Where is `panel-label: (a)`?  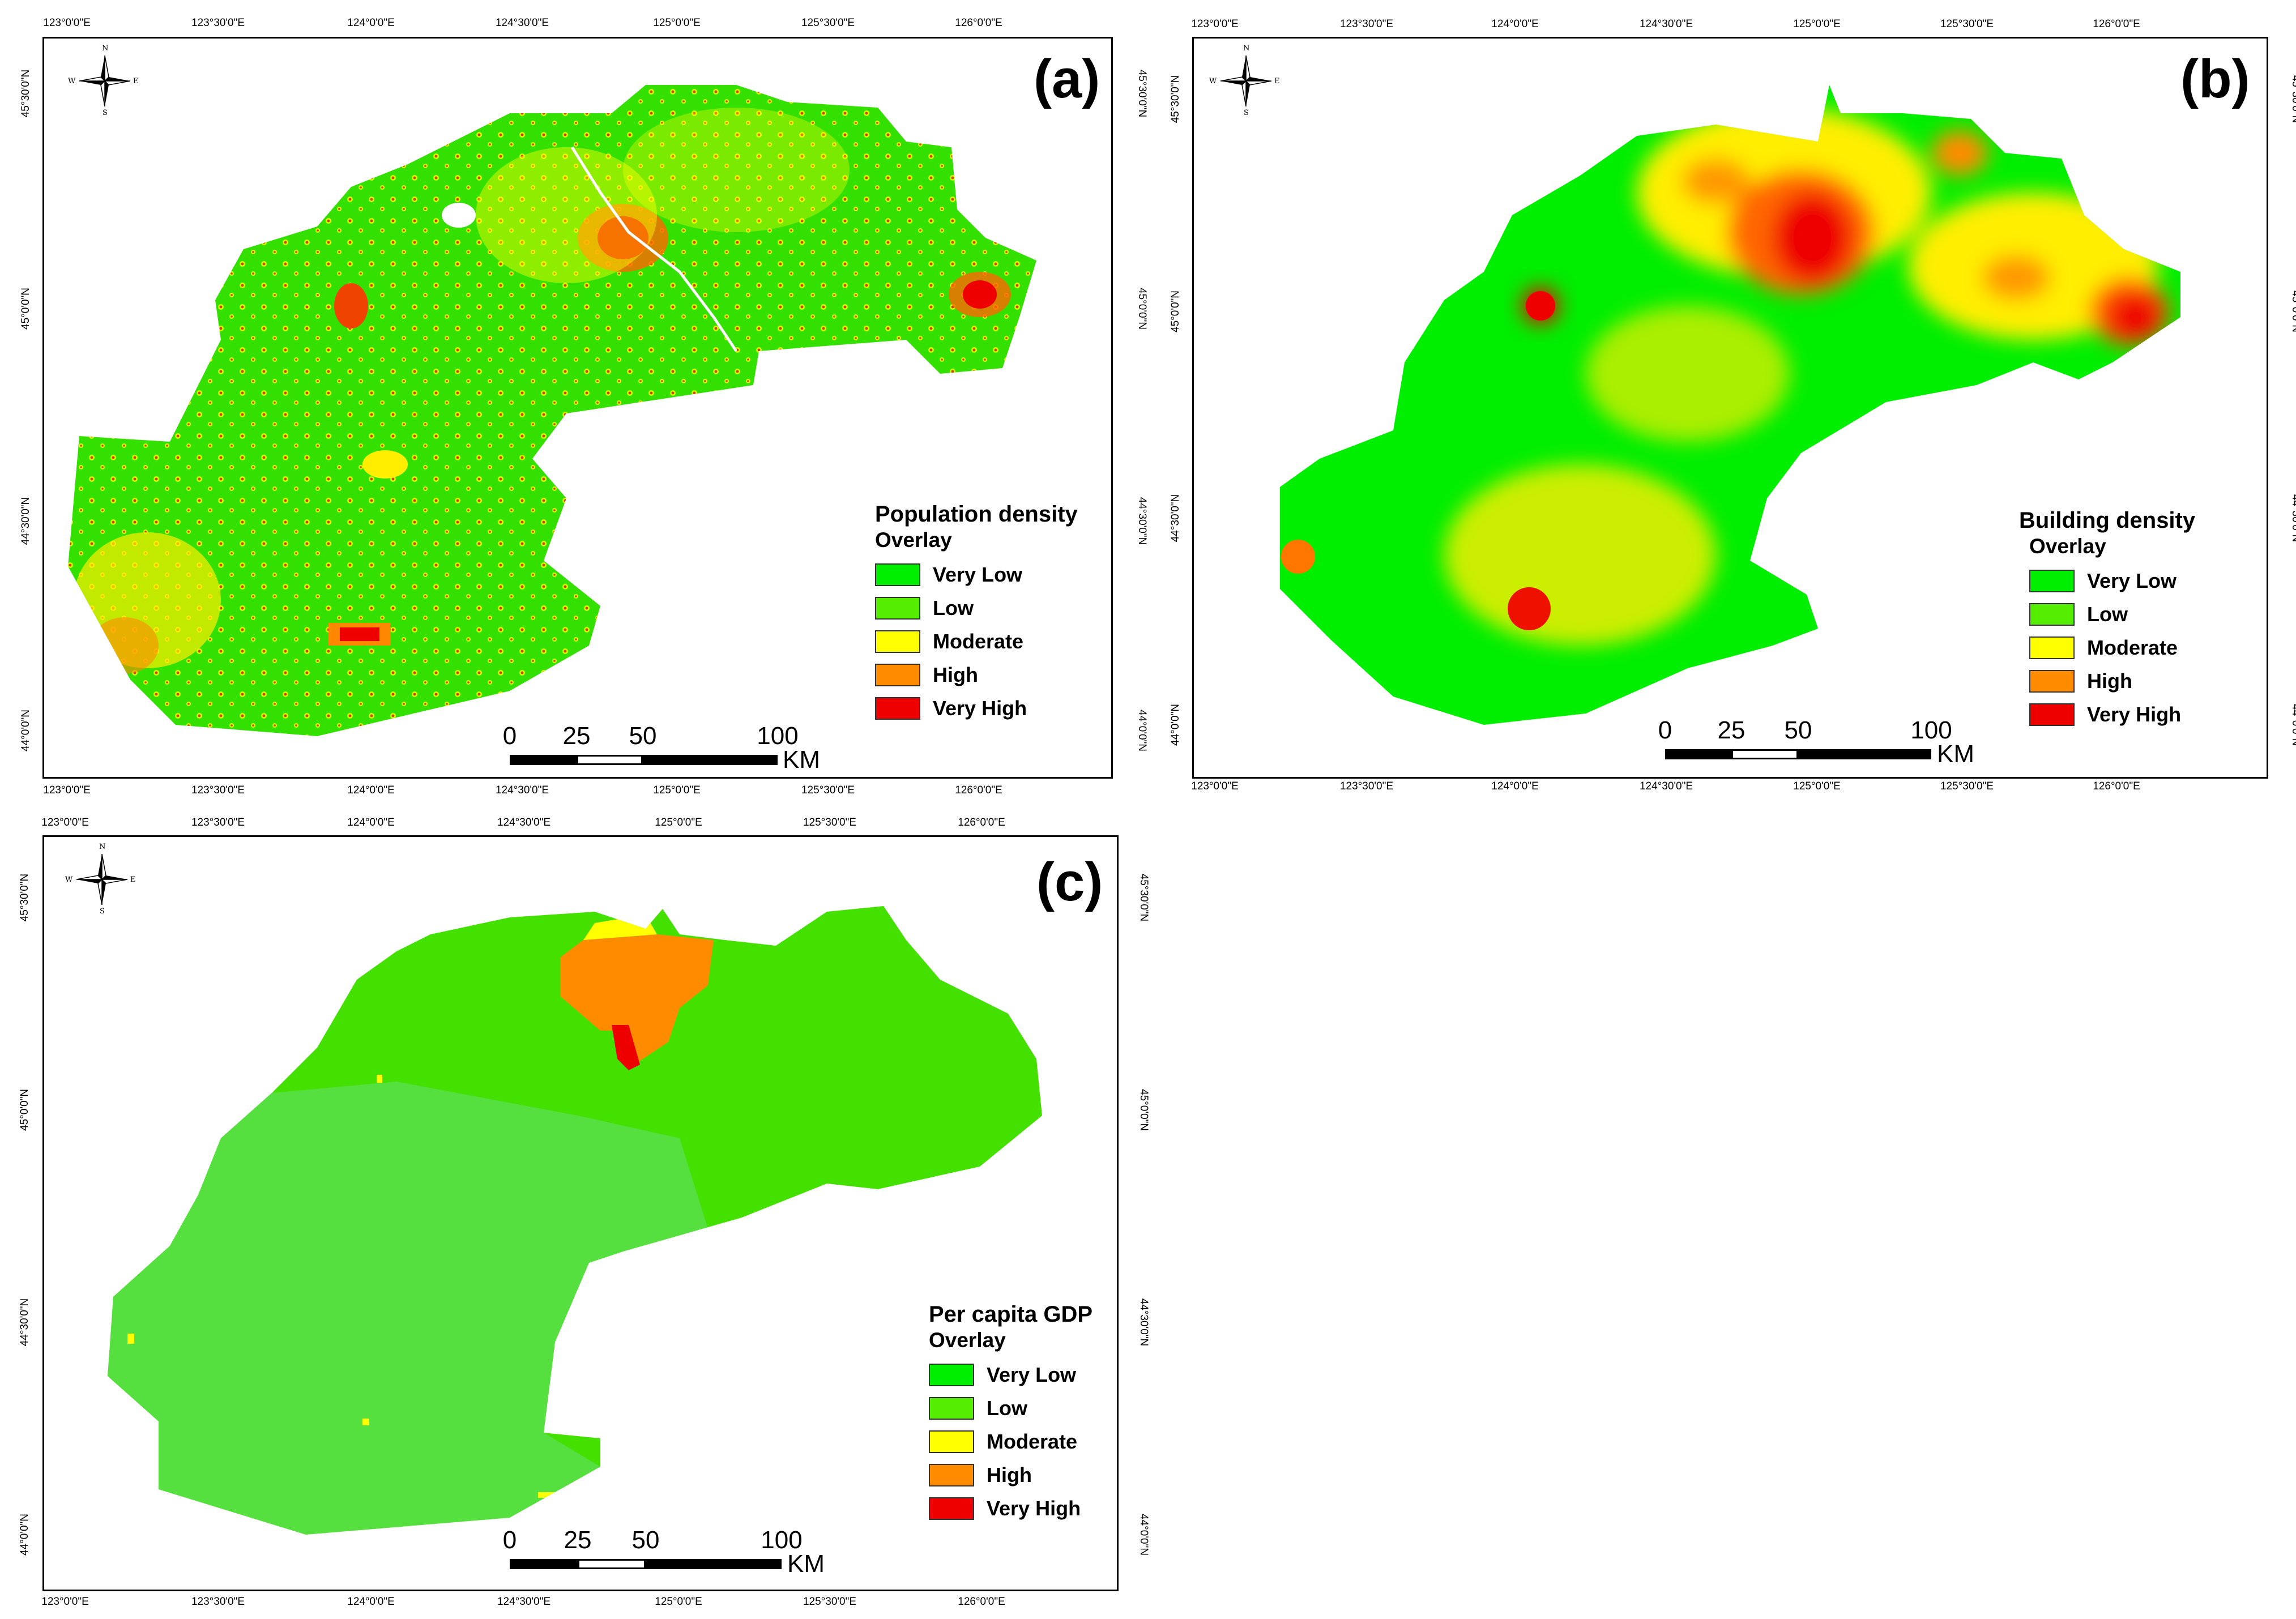
panel-label: (a) is located at coordinates (1067, 79).